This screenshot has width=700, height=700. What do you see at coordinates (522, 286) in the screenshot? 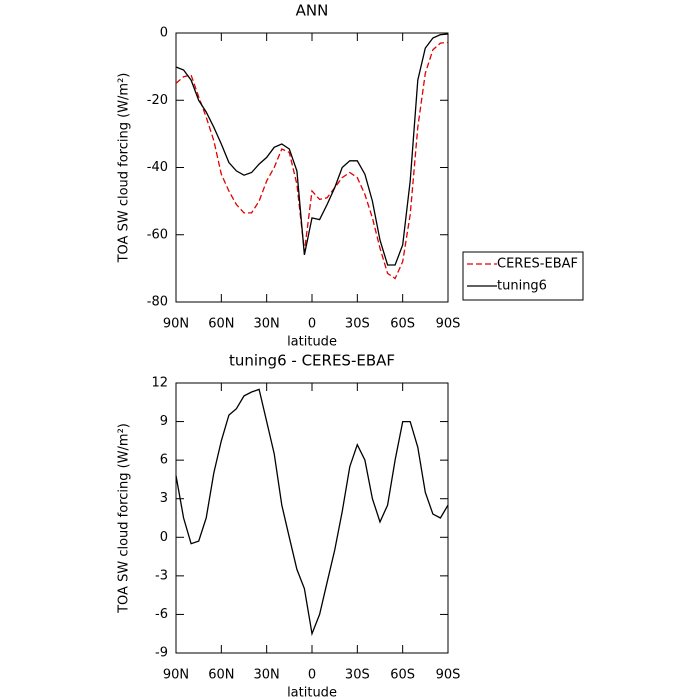
I see `legend-label: tuning6` at bounding box center [522, 286].